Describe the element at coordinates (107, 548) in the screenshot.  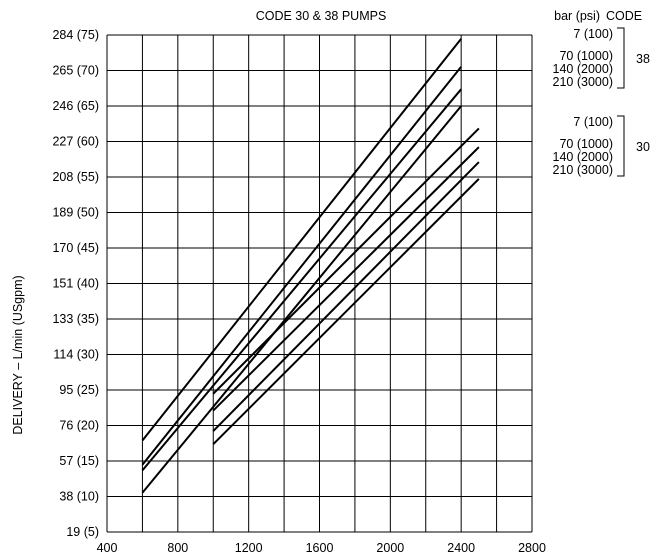
I see `x-tick-label: 400` at that location.